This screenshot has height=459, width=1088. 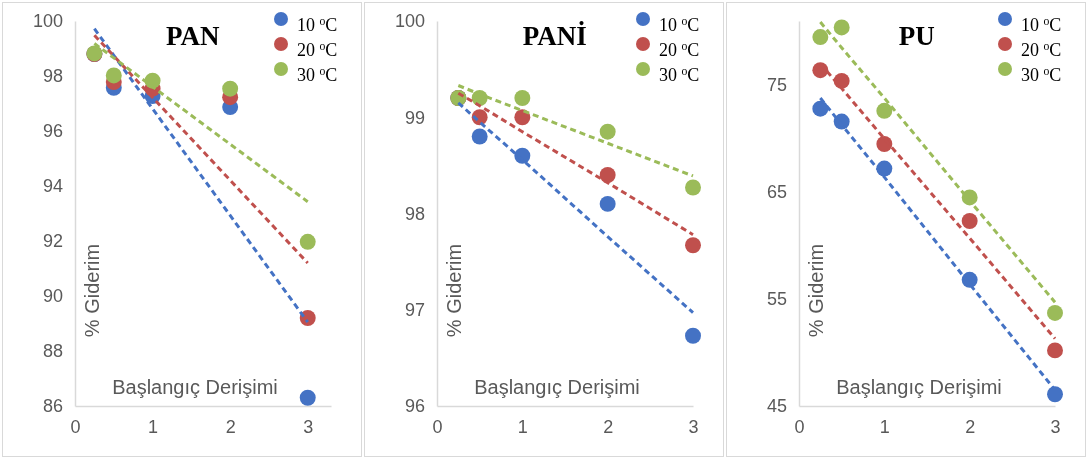 I want to click on y-tick-label: 92, so click(x=52, y=241).